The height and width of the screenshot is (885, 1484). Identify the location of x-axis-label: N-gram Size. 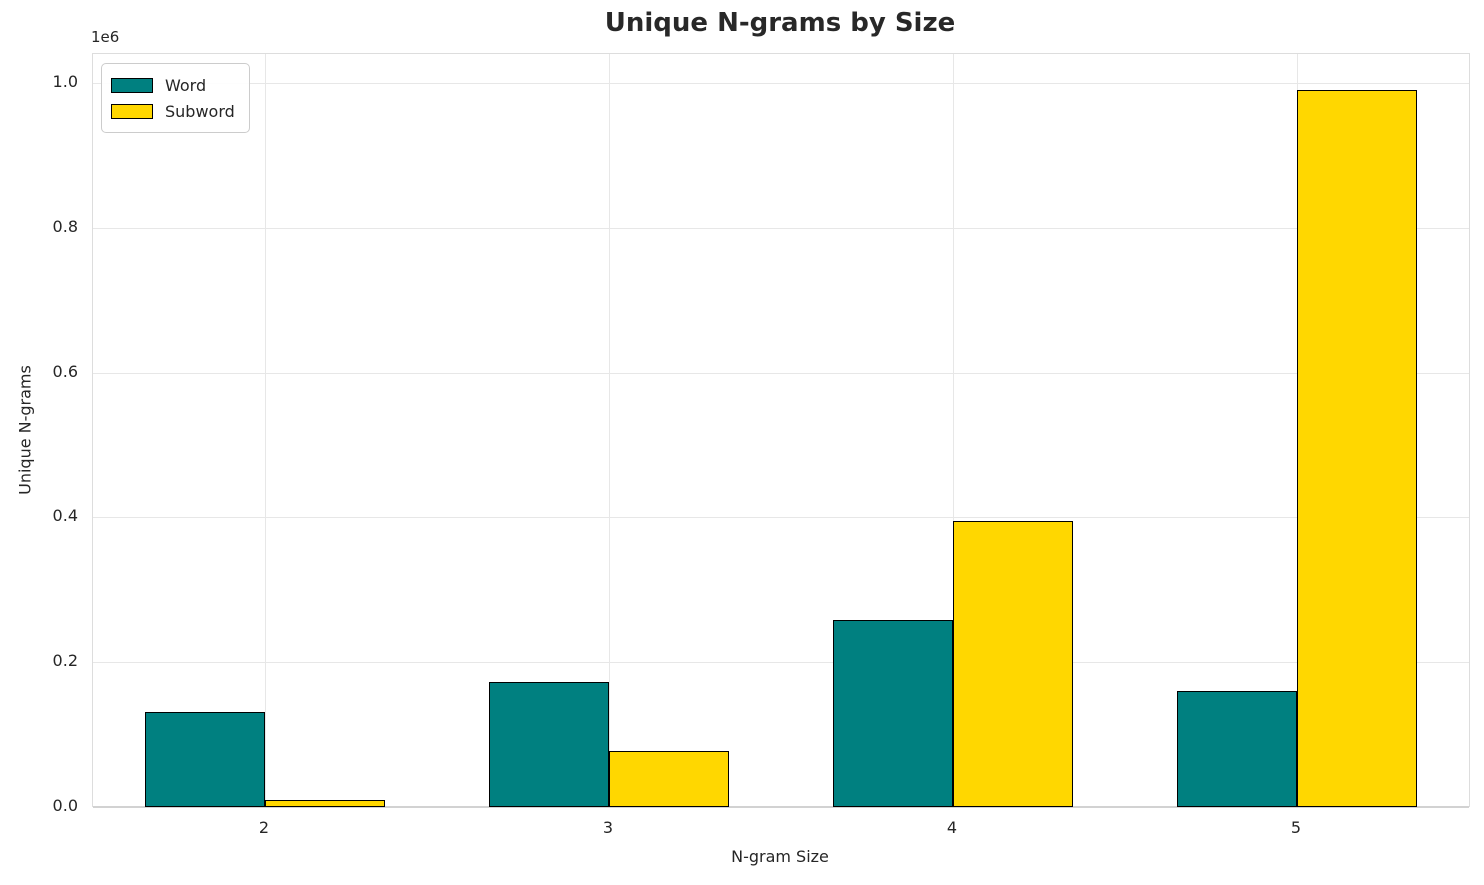
(780, 856).